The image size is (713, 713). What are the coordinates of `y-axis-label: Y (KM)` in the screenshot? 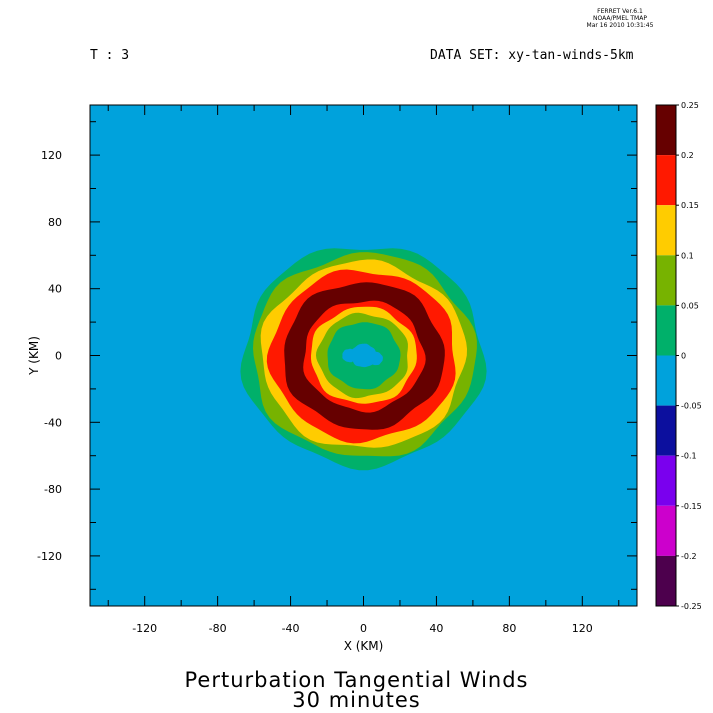 It's located at (34, 356).